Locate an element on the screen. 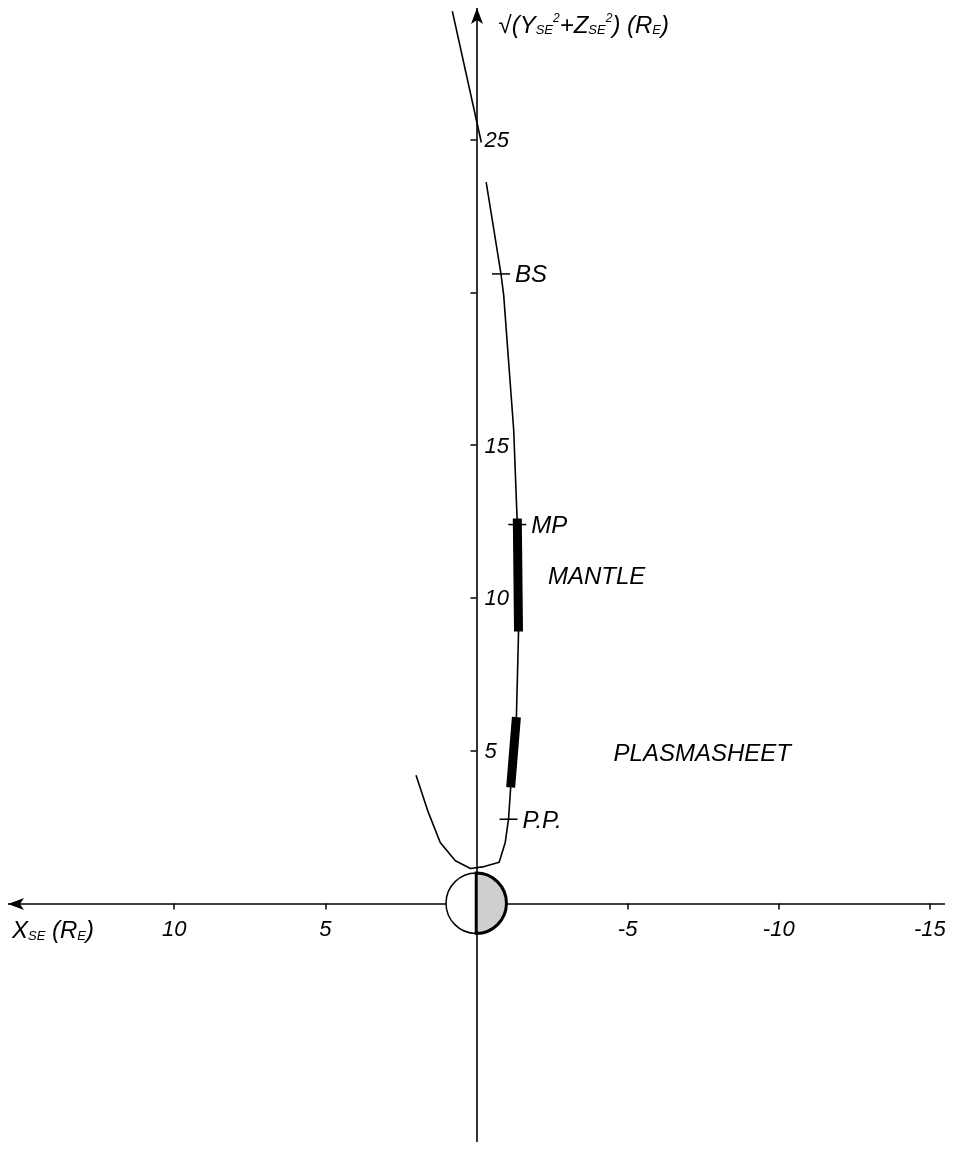 The height and width of the screenshot is (1150, 953). annotation: P.P. is located at coordinates (542, 819).